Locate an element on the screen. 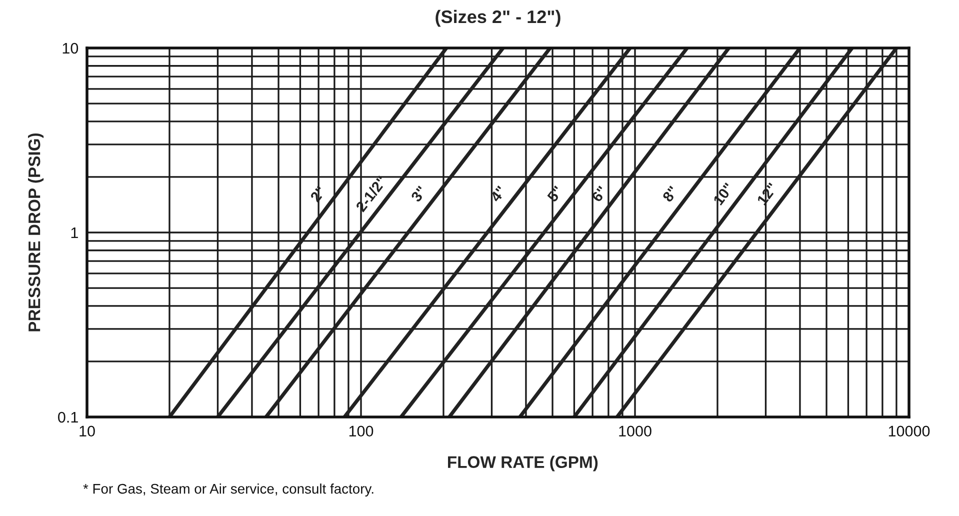 The width and height of the screenshot is (959, 516). text: 5" is located at coordinates (555, 194).